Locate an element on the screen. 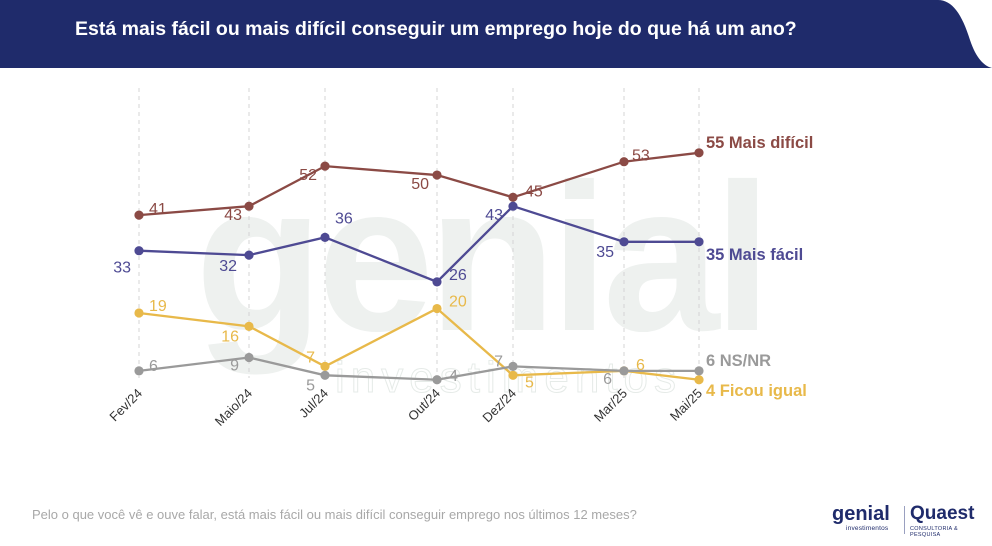  x-tick-label: Fev/24 is located at coordinates (125, 405).